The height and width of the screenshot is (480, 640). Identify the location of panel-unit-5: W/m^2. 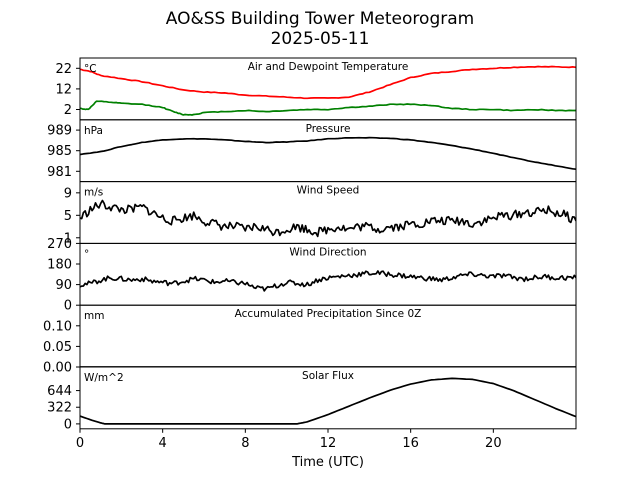
(104, 378).